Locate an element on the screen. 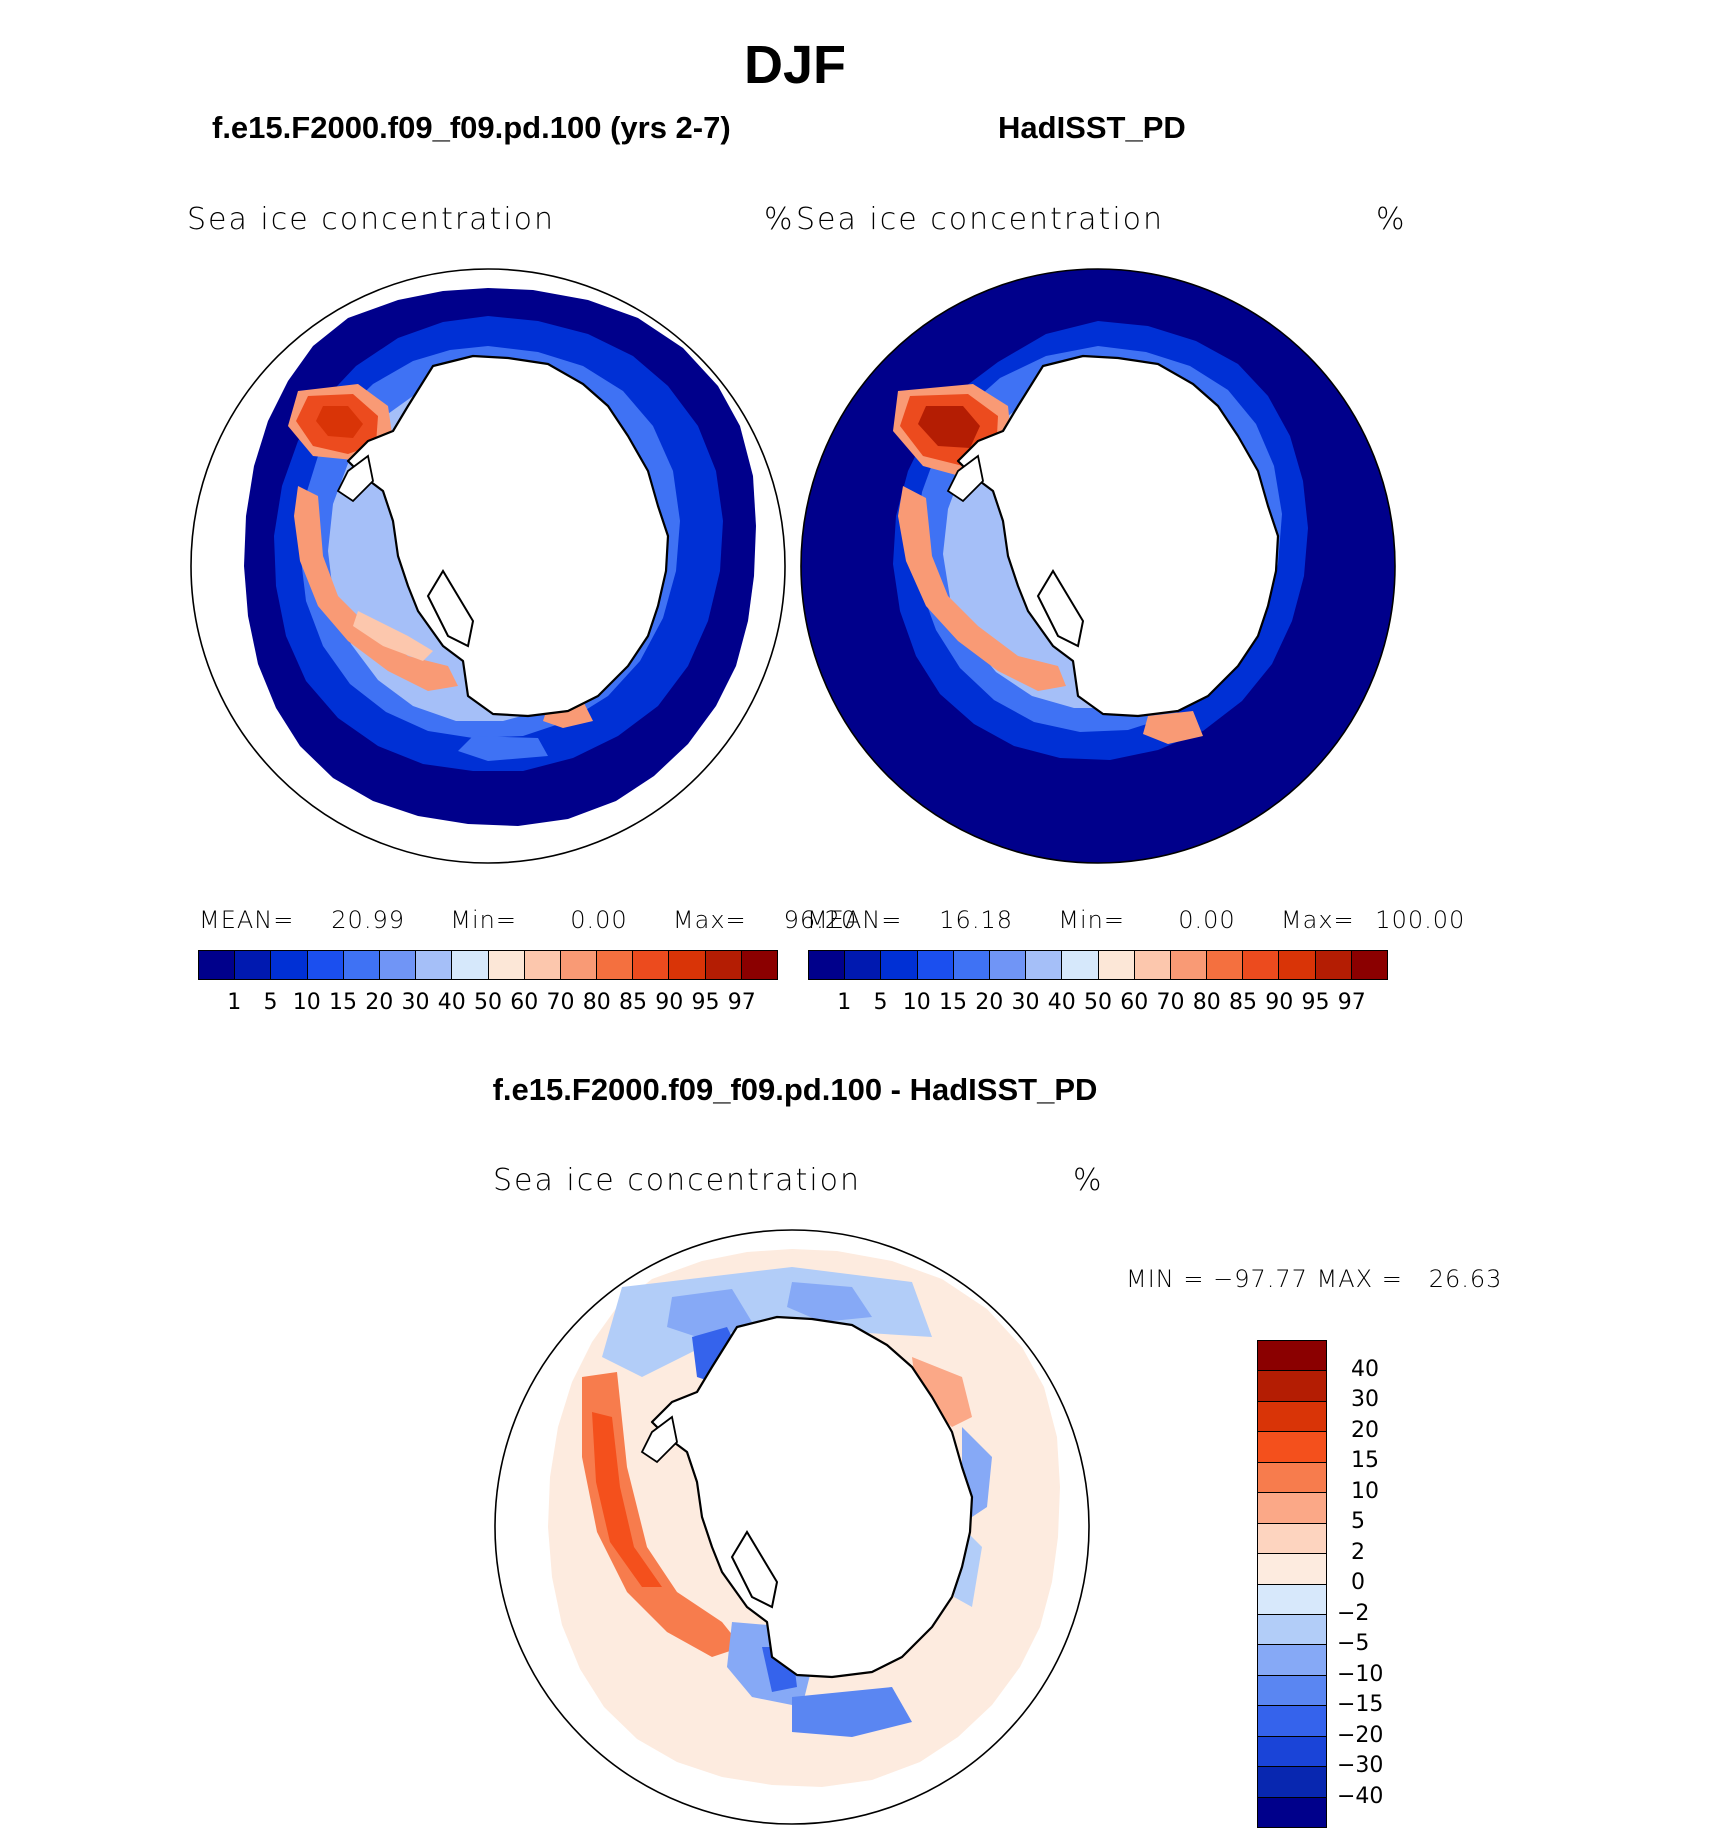 This screenshot has height=1837, width=1710. left-max-label: Max= is located at coordinates (709, 920).